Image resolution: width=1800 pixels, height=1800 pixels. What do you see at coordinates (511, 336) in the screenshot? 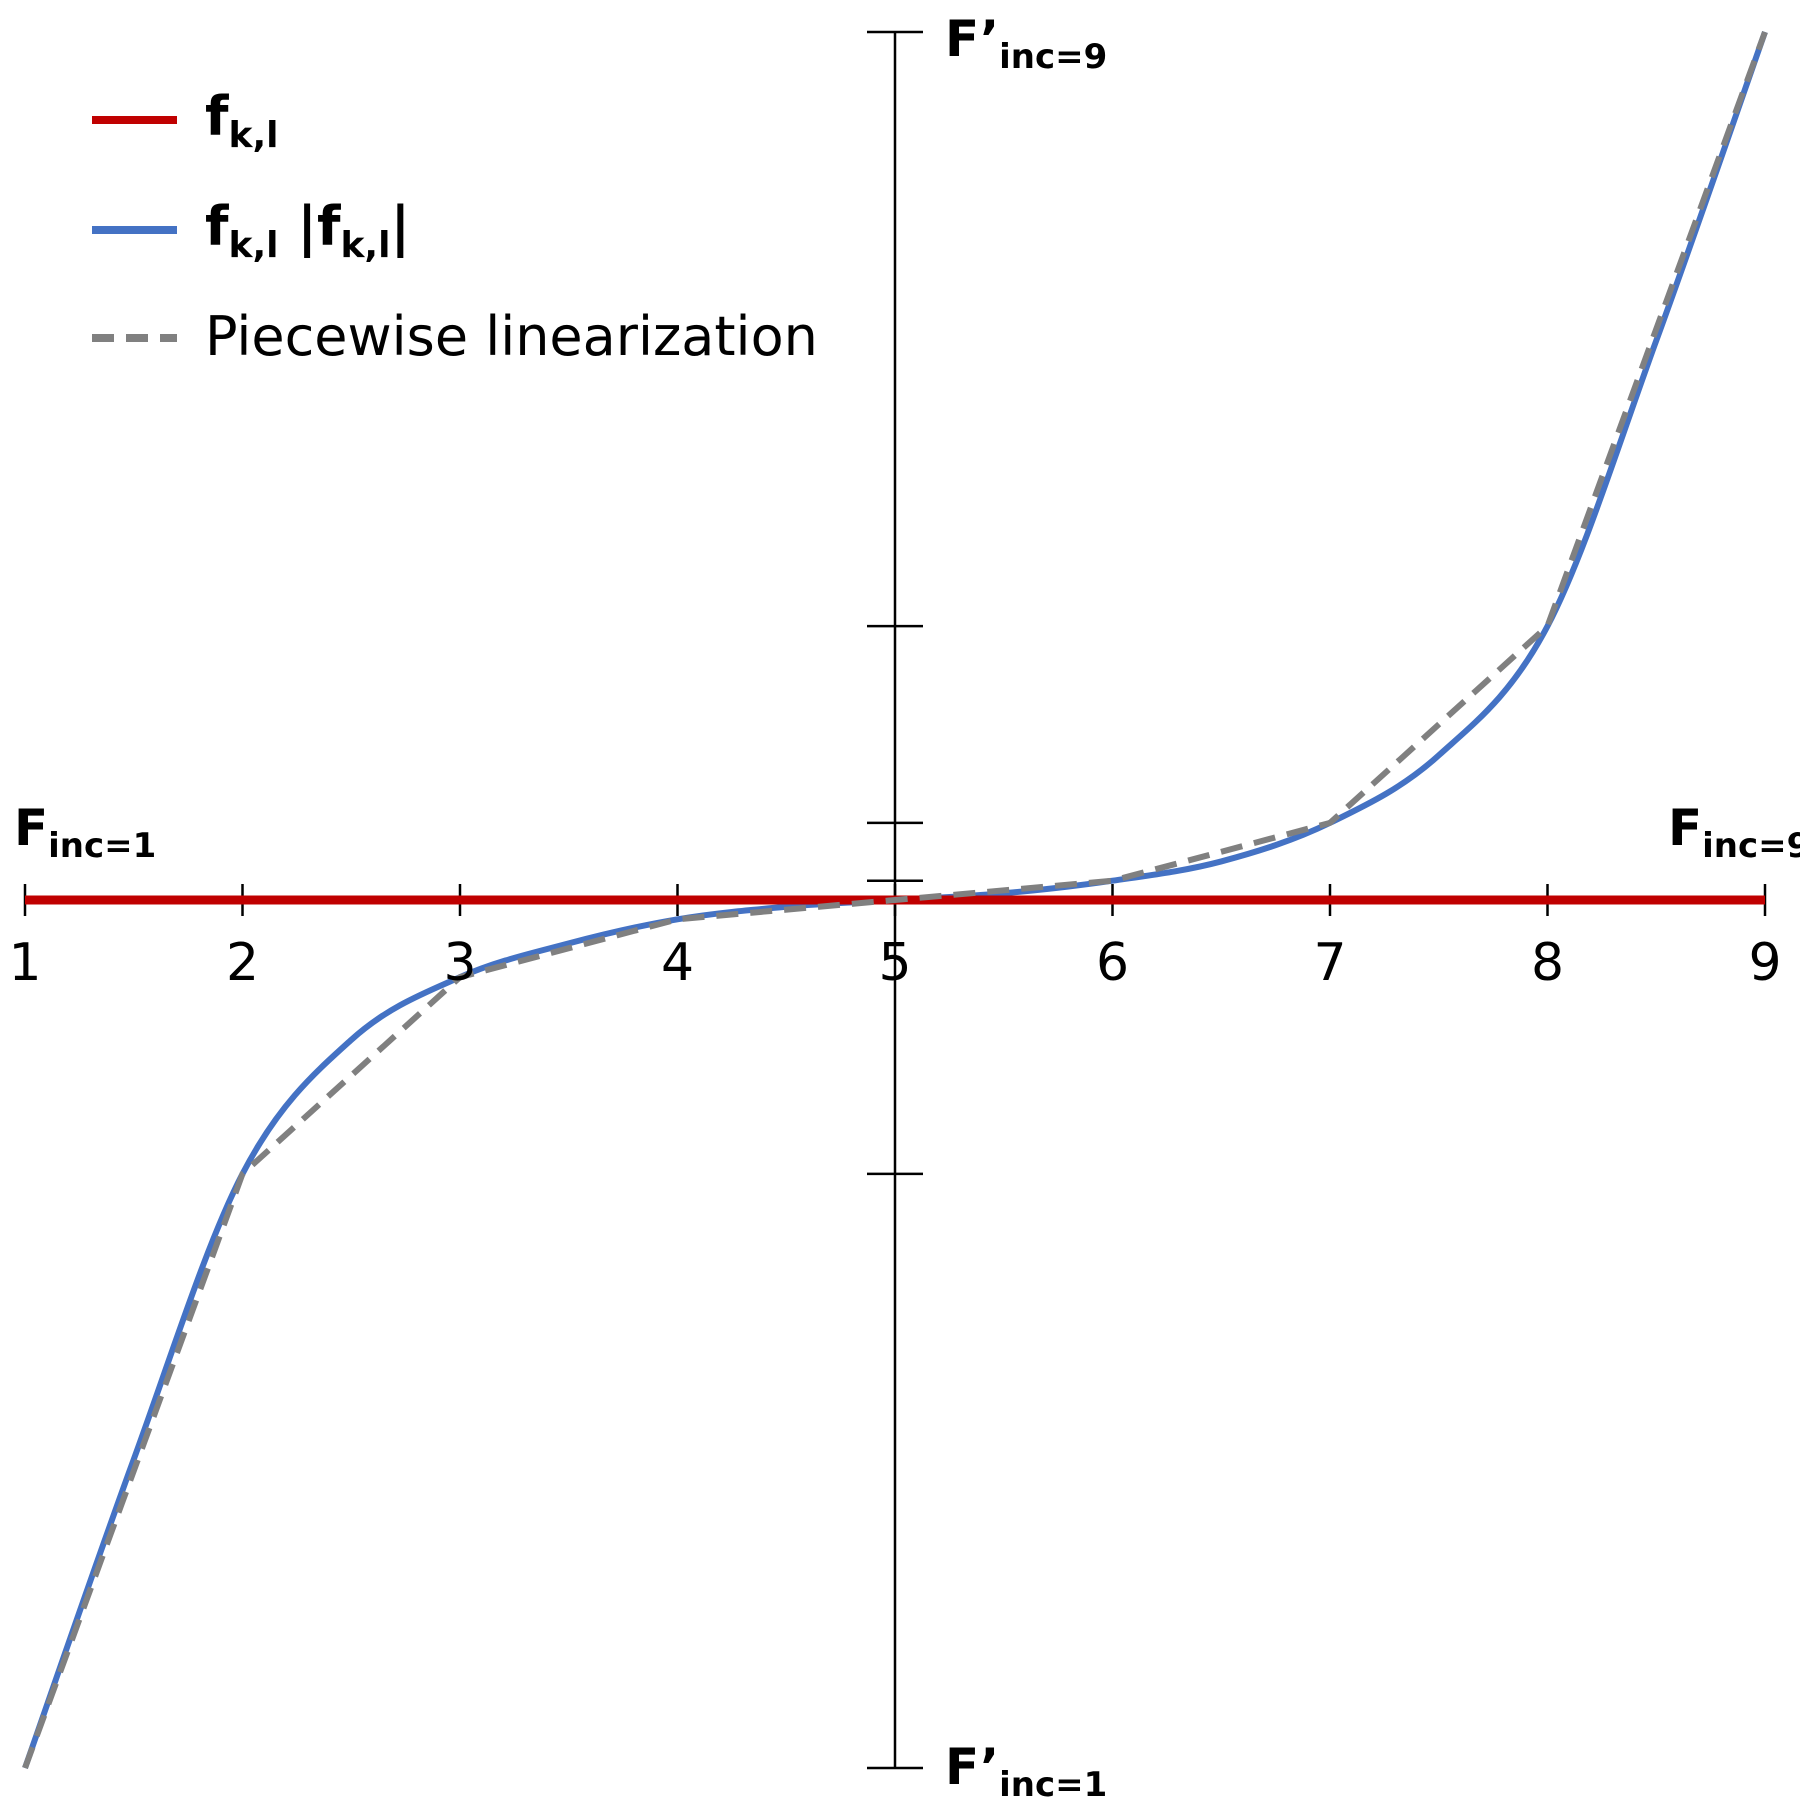
I see `legend-label-piecewise: Piecewise linearization` at bounding box center [511, 336].